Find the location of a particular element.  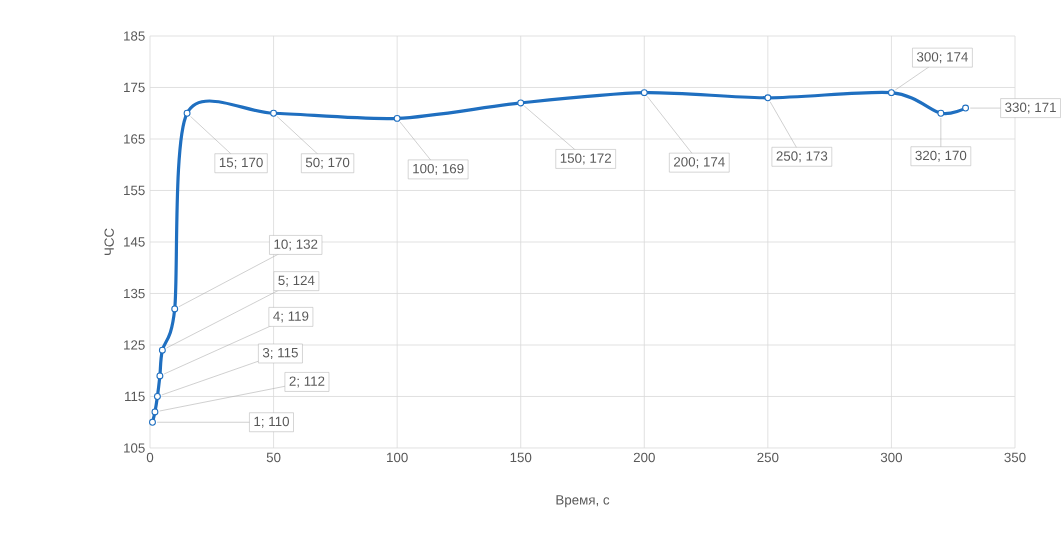

y-tick-label: 175 is located at coordinates (134, 87).